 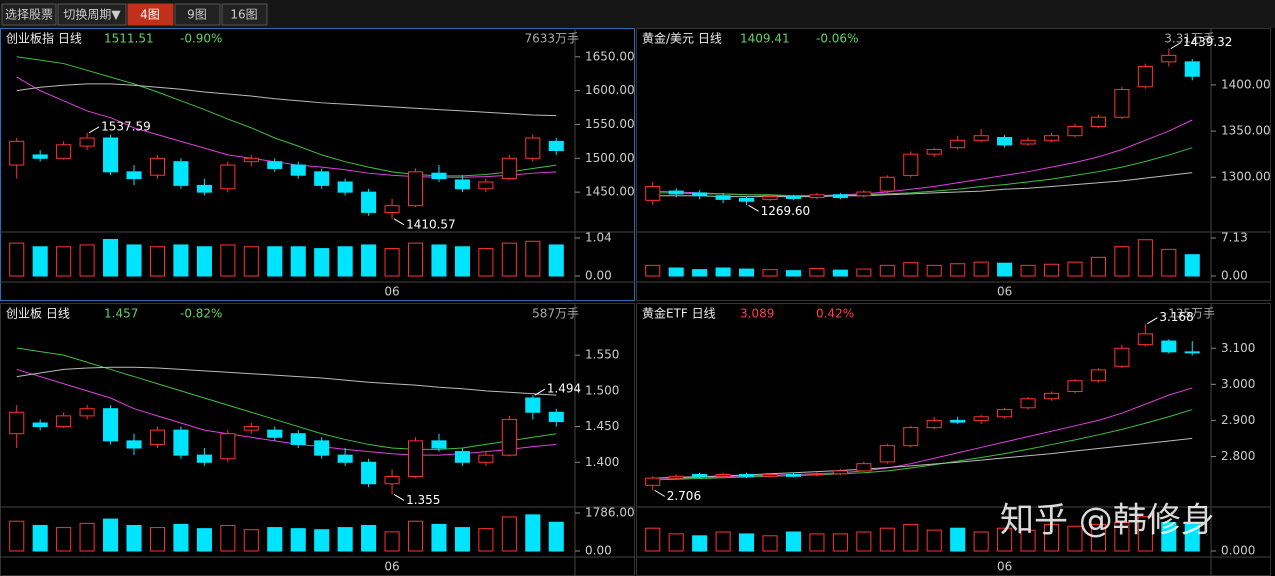 I want to click on y-tick-label: 1.550, so click(x=602, y=355).